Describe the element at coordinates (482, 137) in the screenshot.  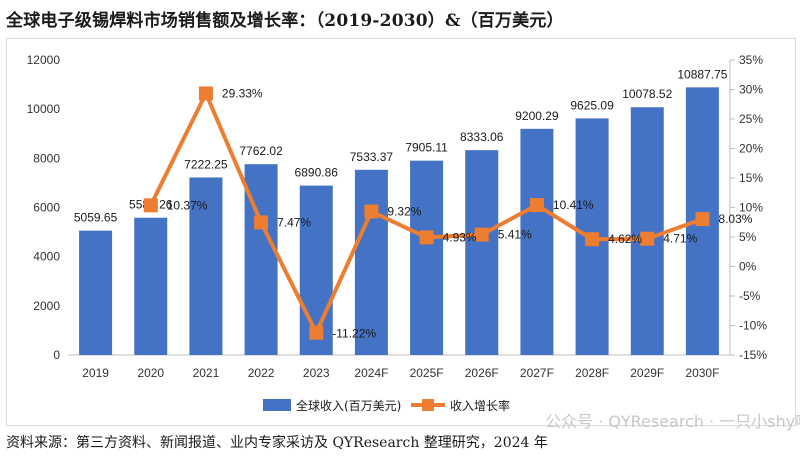
I see `revenue-bar-label: 8333.06` at that location.